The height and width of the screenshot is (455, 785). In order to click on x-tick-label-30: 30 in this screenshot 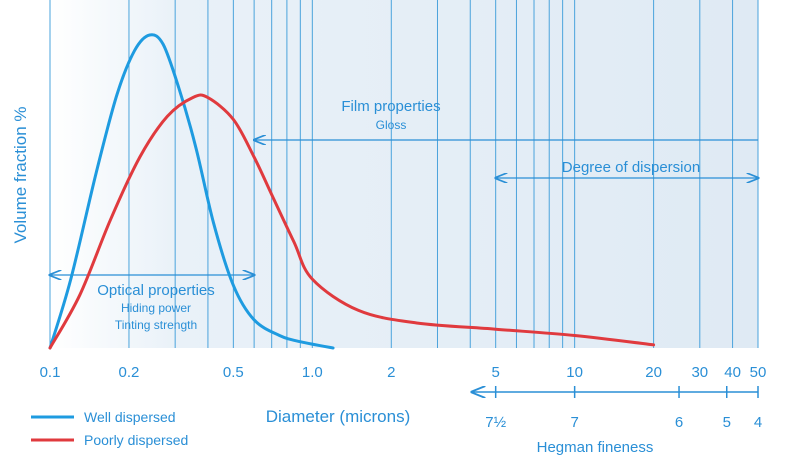, I will do `click(699, 372)`.